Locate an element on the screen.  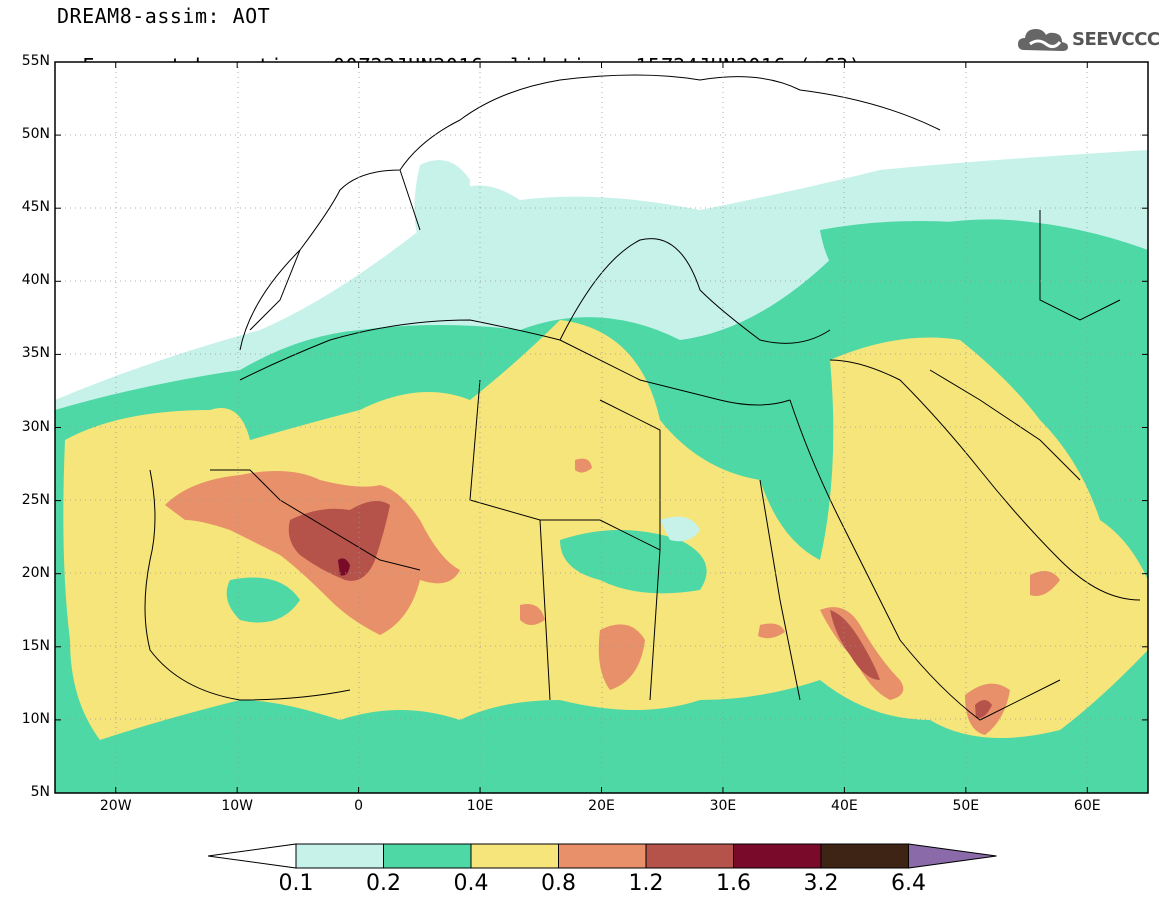
colorbar-label: 6.4 is located at coordinates (908, 883).